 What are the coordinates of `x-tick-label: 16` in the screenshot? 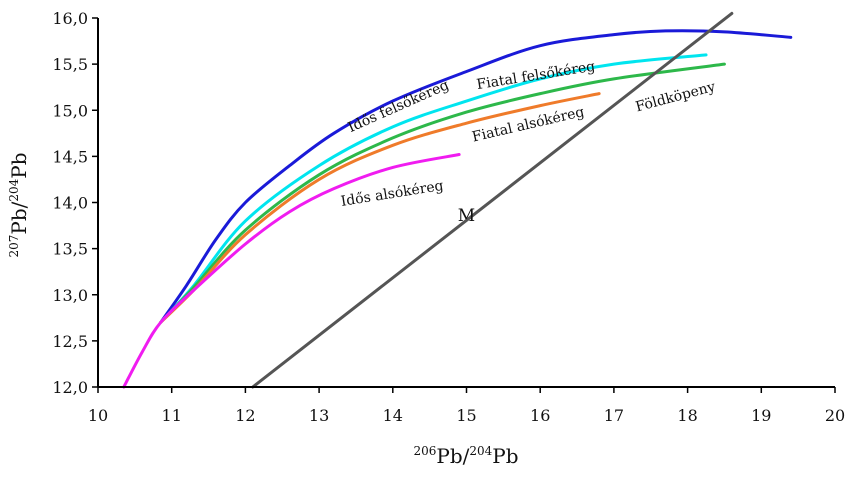 It's located at (540, 415).